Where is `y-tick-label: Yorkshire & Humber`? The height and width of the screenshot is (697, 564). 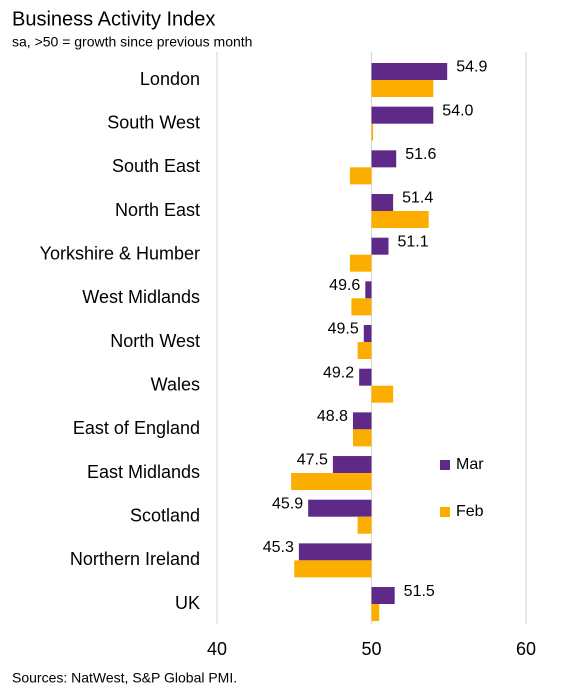
y-tick-label: Yorkshire & Humber is located at coordinates (120, 253).